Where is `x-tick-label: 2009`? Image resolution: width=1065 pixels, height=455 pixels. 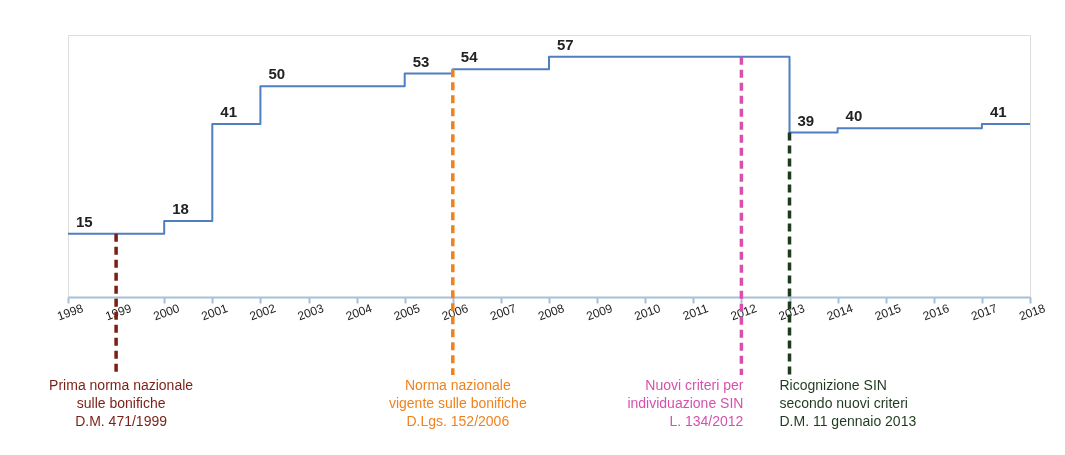
x-tick-label: 2009 is located at coordinates (599, 312).